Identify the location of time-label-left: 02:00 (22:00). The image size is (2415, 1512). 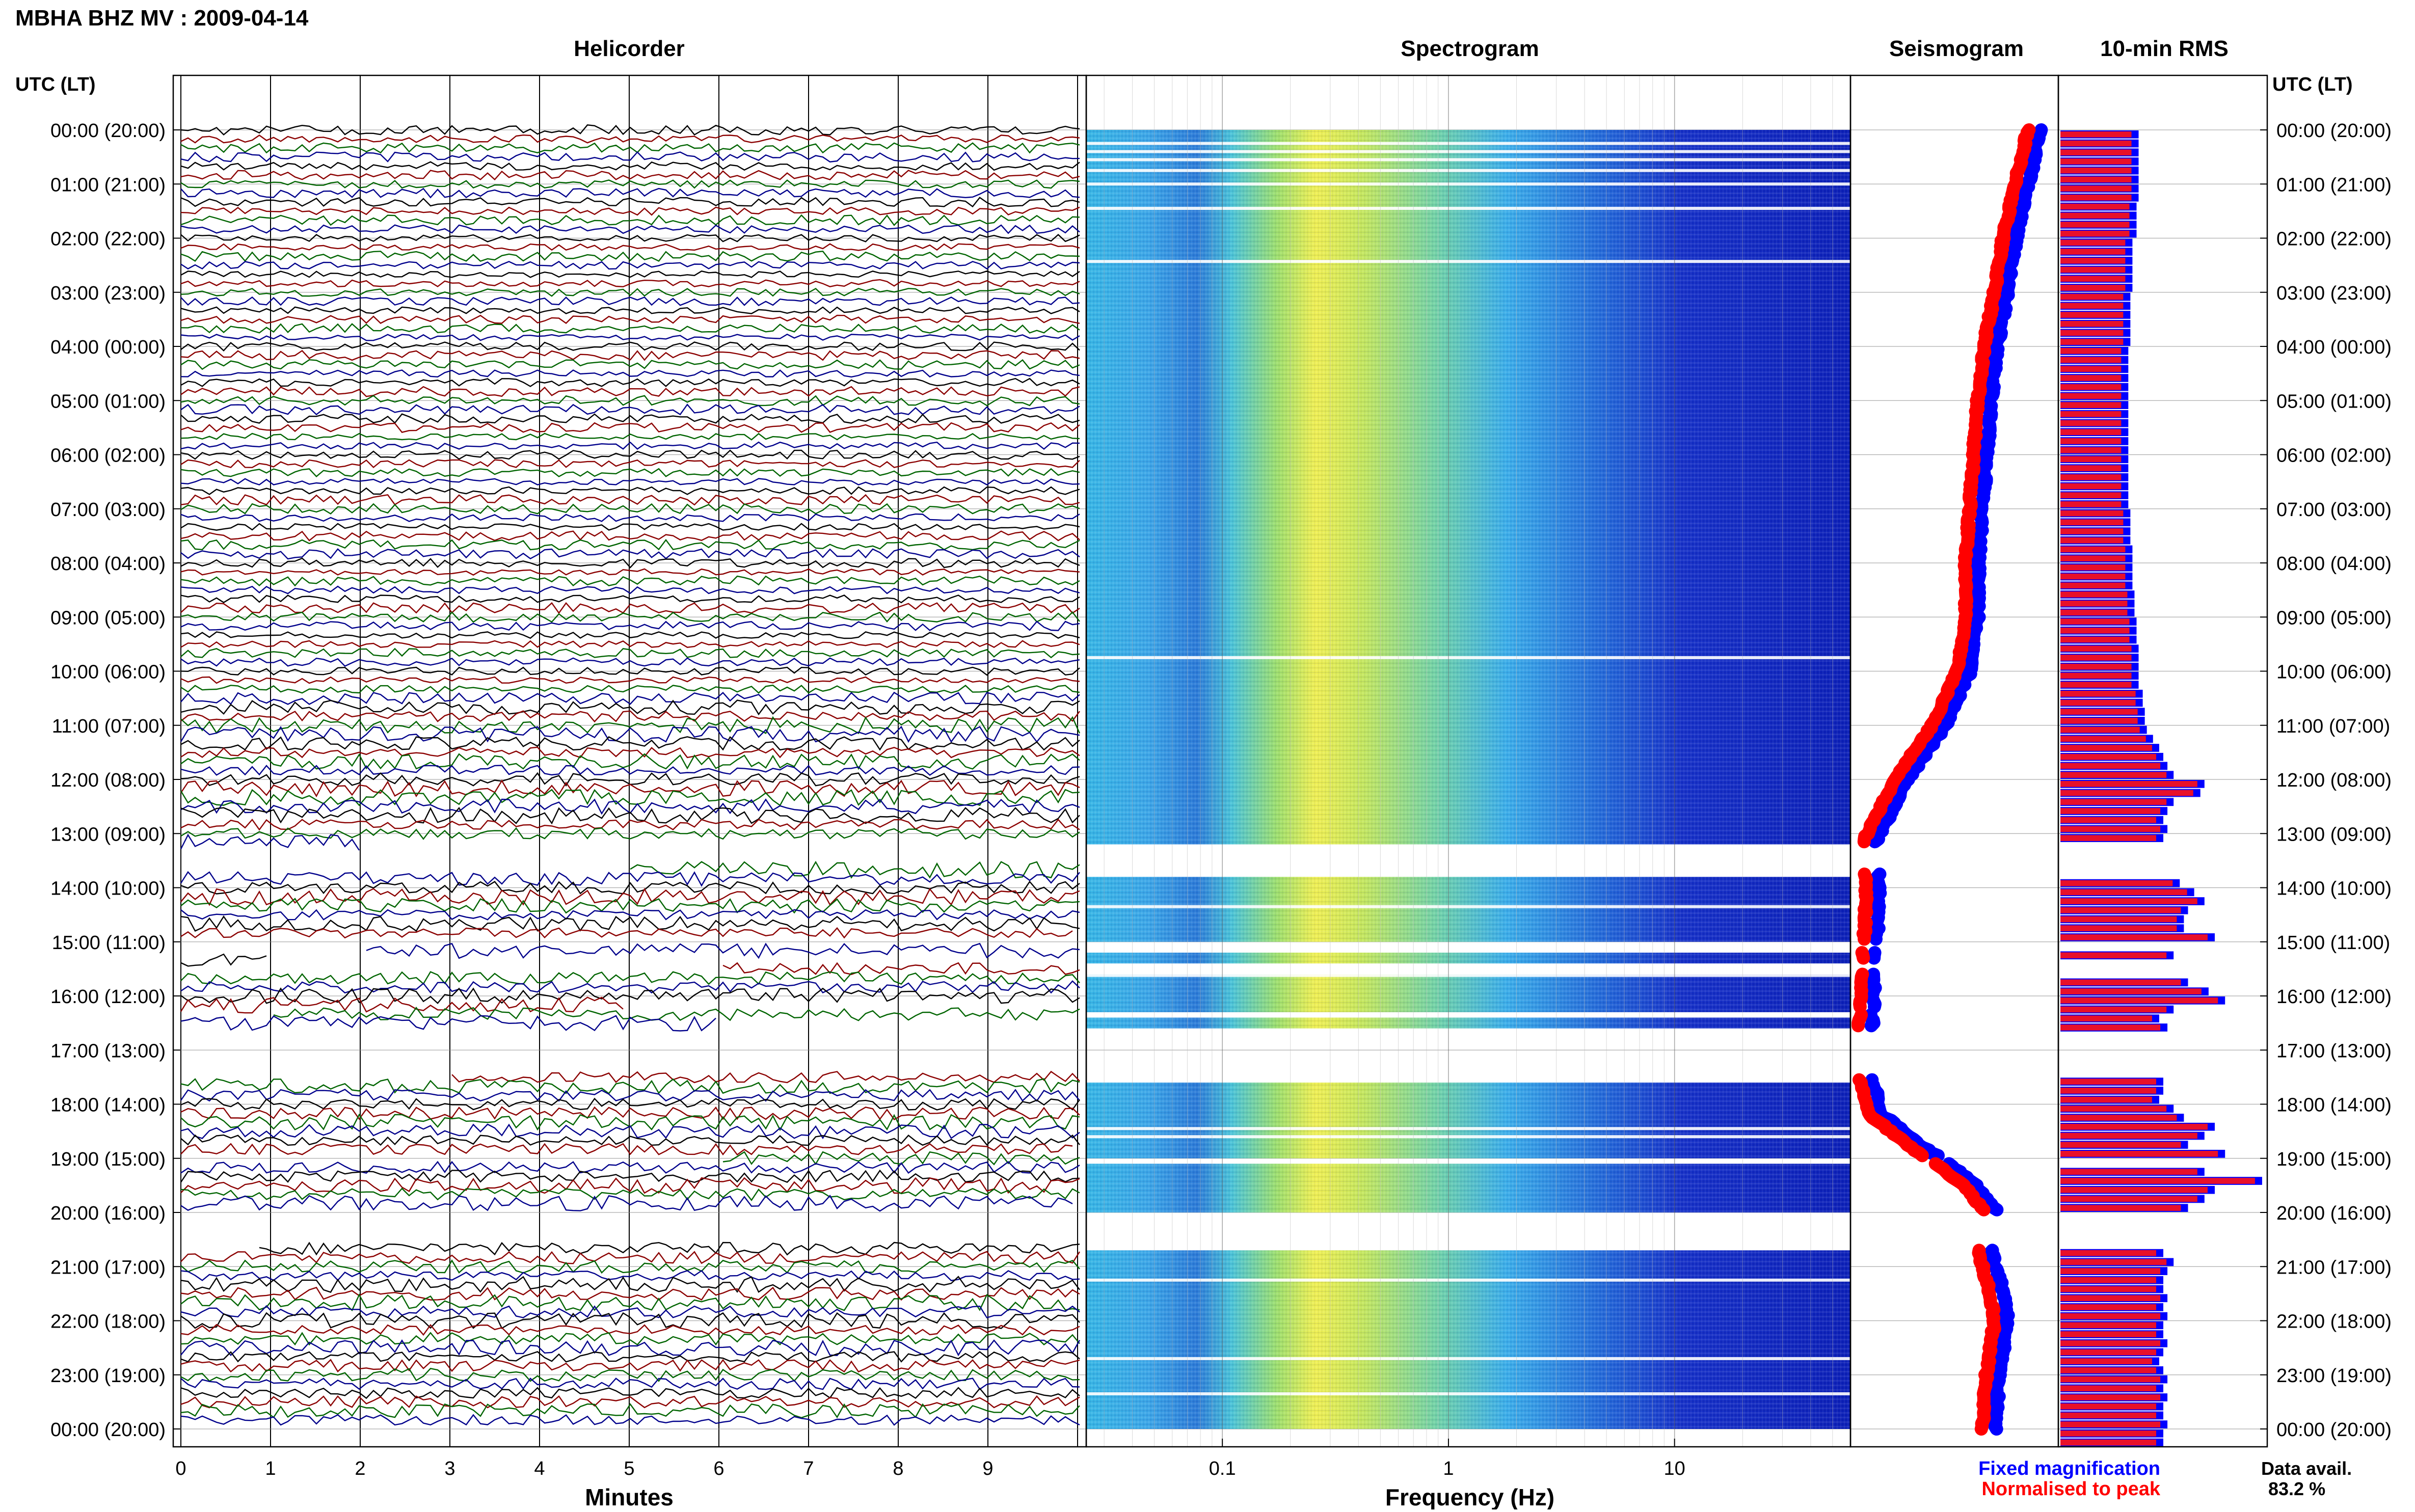
(108, 239).